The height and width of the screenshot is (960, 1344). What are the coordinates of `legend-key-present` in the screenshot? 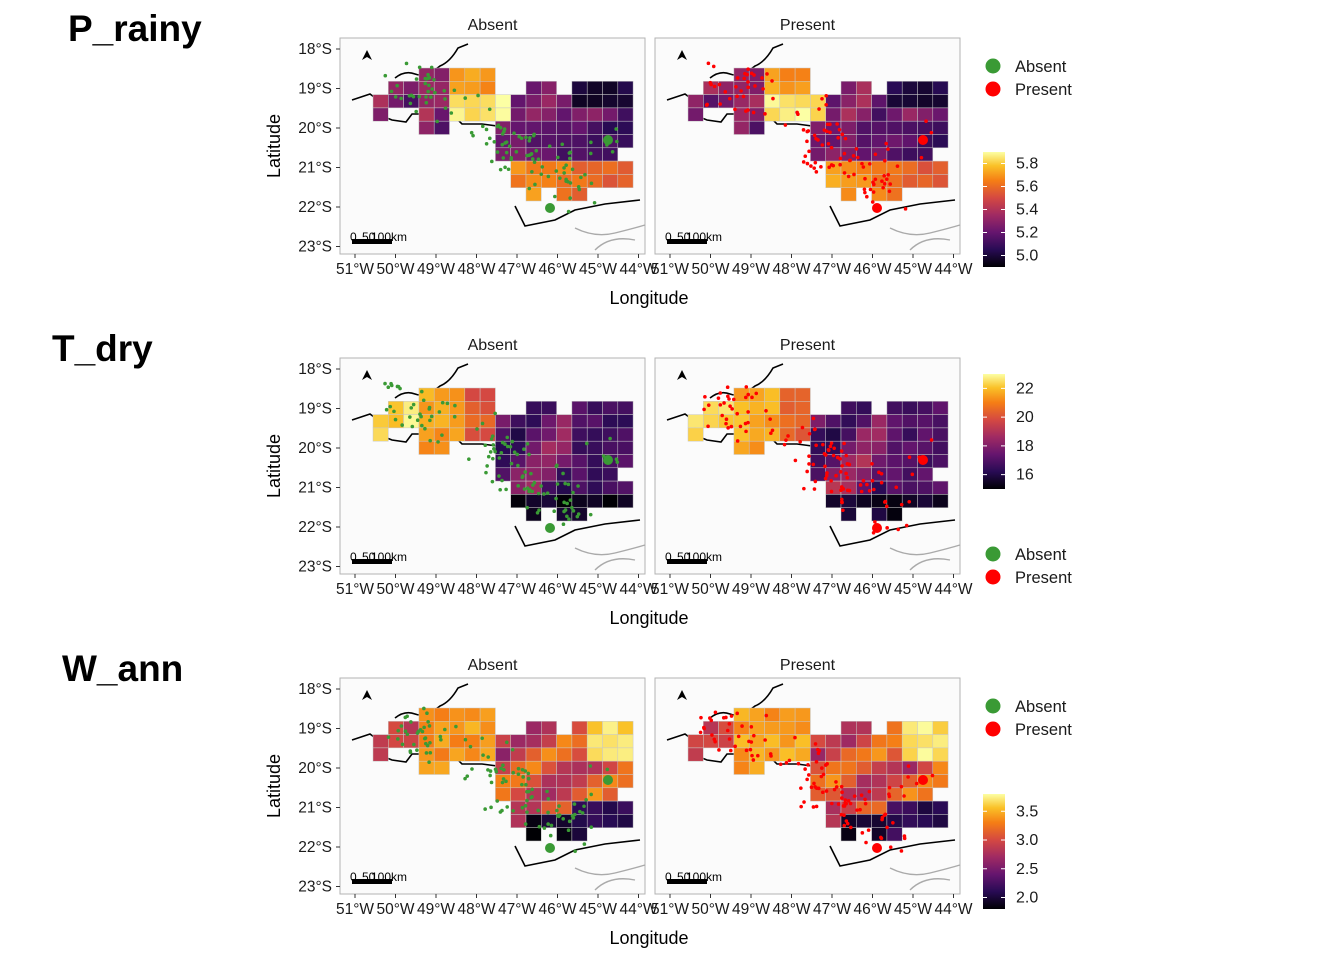 It's located at (993, 577).